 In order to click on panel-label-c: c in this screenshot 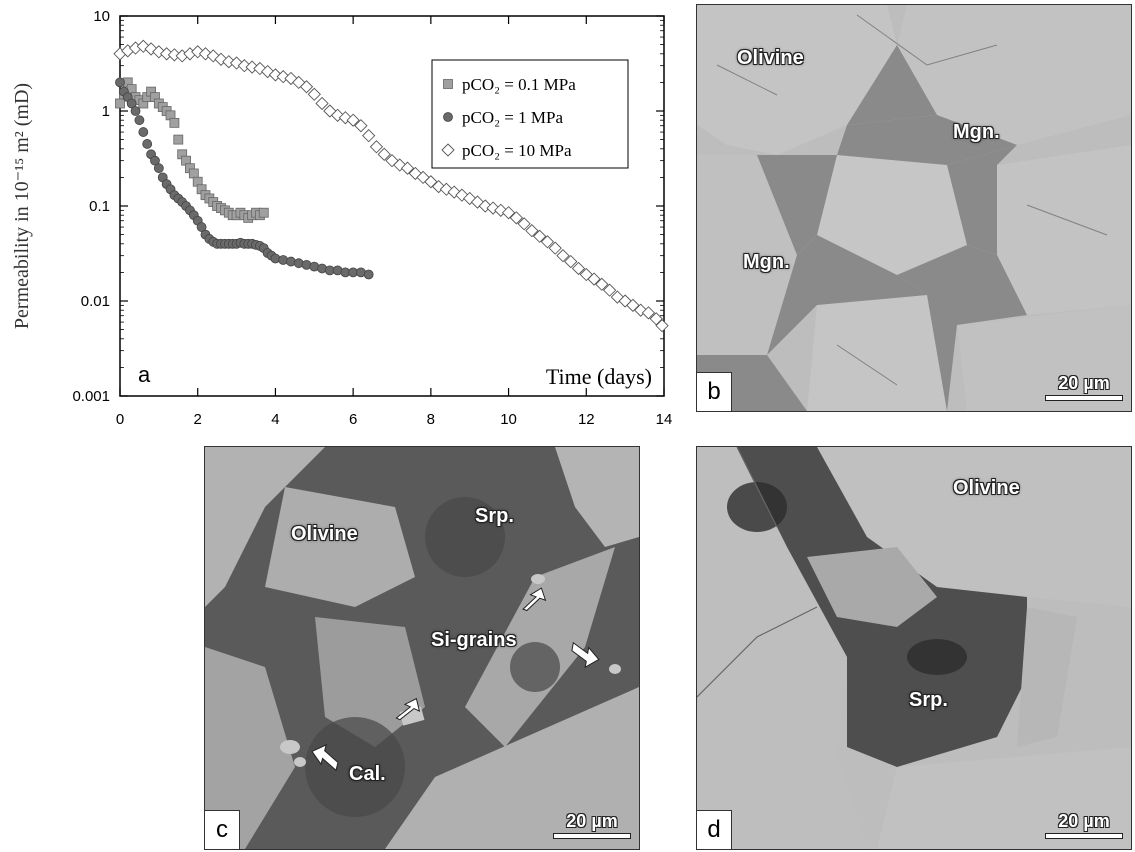, I will do `click(222, 829)`.